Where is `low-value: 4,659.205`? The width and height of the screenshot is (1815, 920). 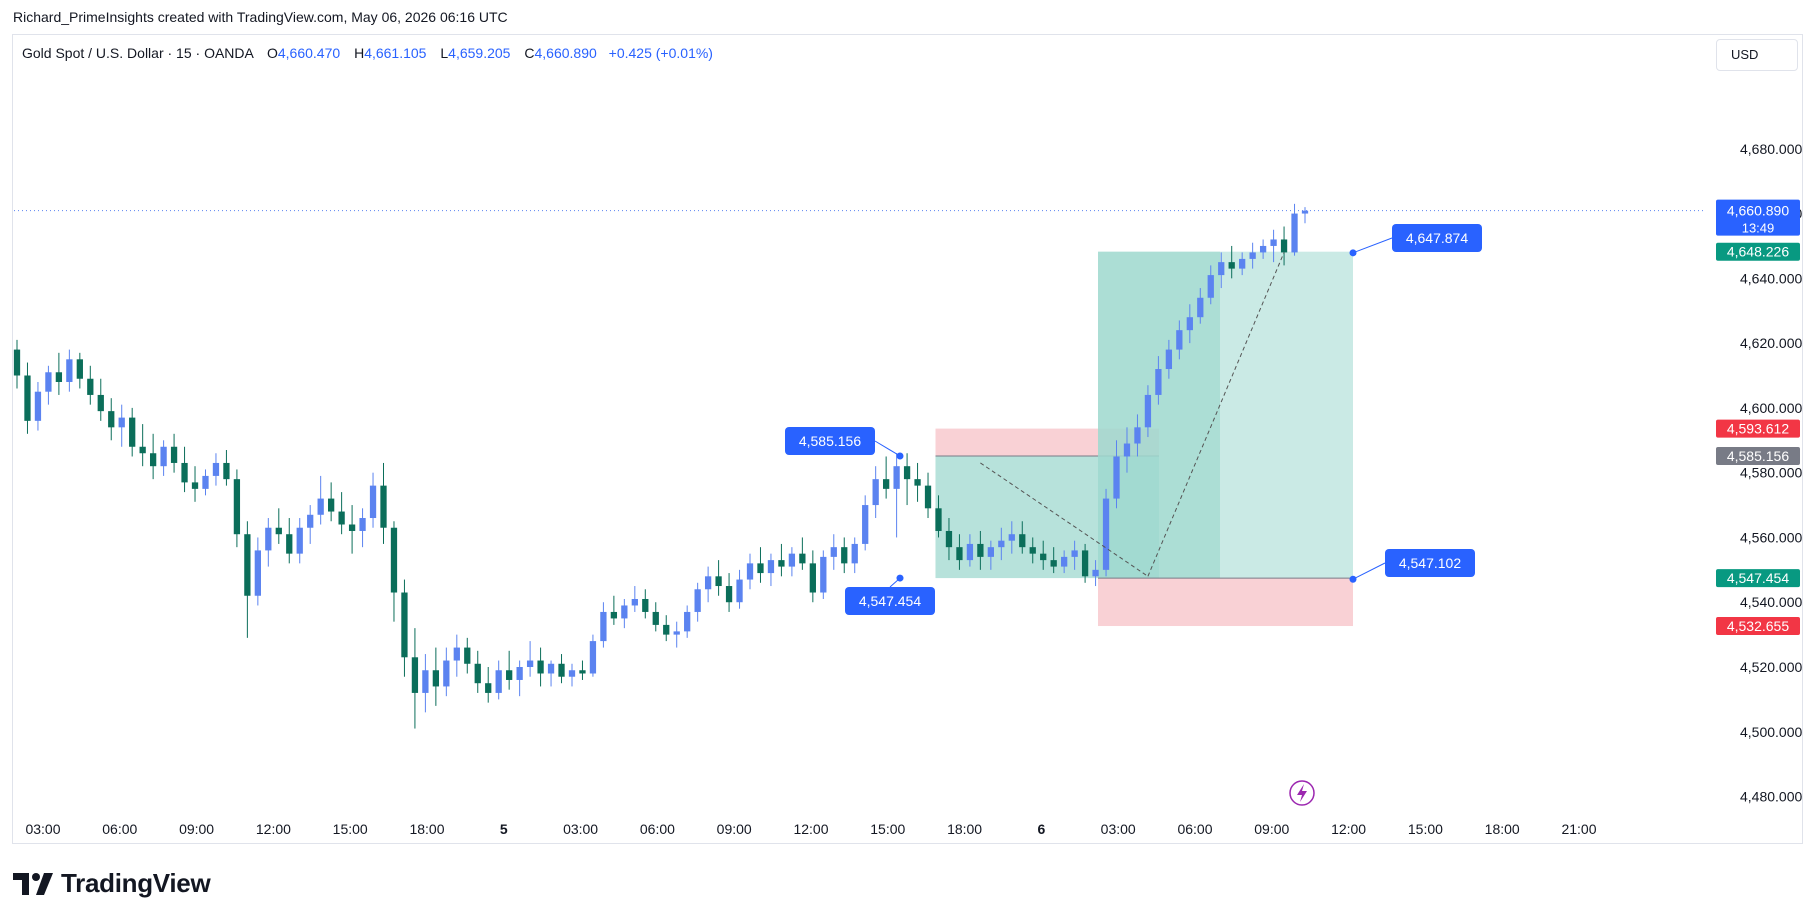
low-value: 4,659.205 is located at coordinates (479, 53).